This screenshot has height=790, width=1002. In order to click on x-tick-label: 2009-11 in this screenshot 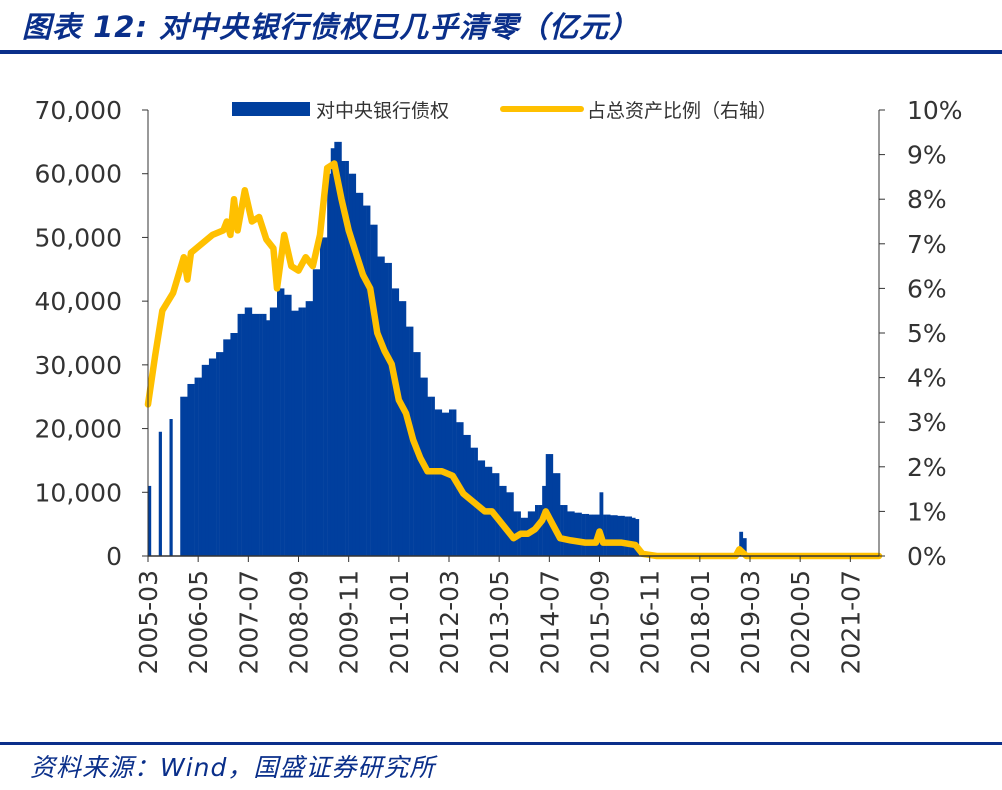, I will do `click(349, 622)`.